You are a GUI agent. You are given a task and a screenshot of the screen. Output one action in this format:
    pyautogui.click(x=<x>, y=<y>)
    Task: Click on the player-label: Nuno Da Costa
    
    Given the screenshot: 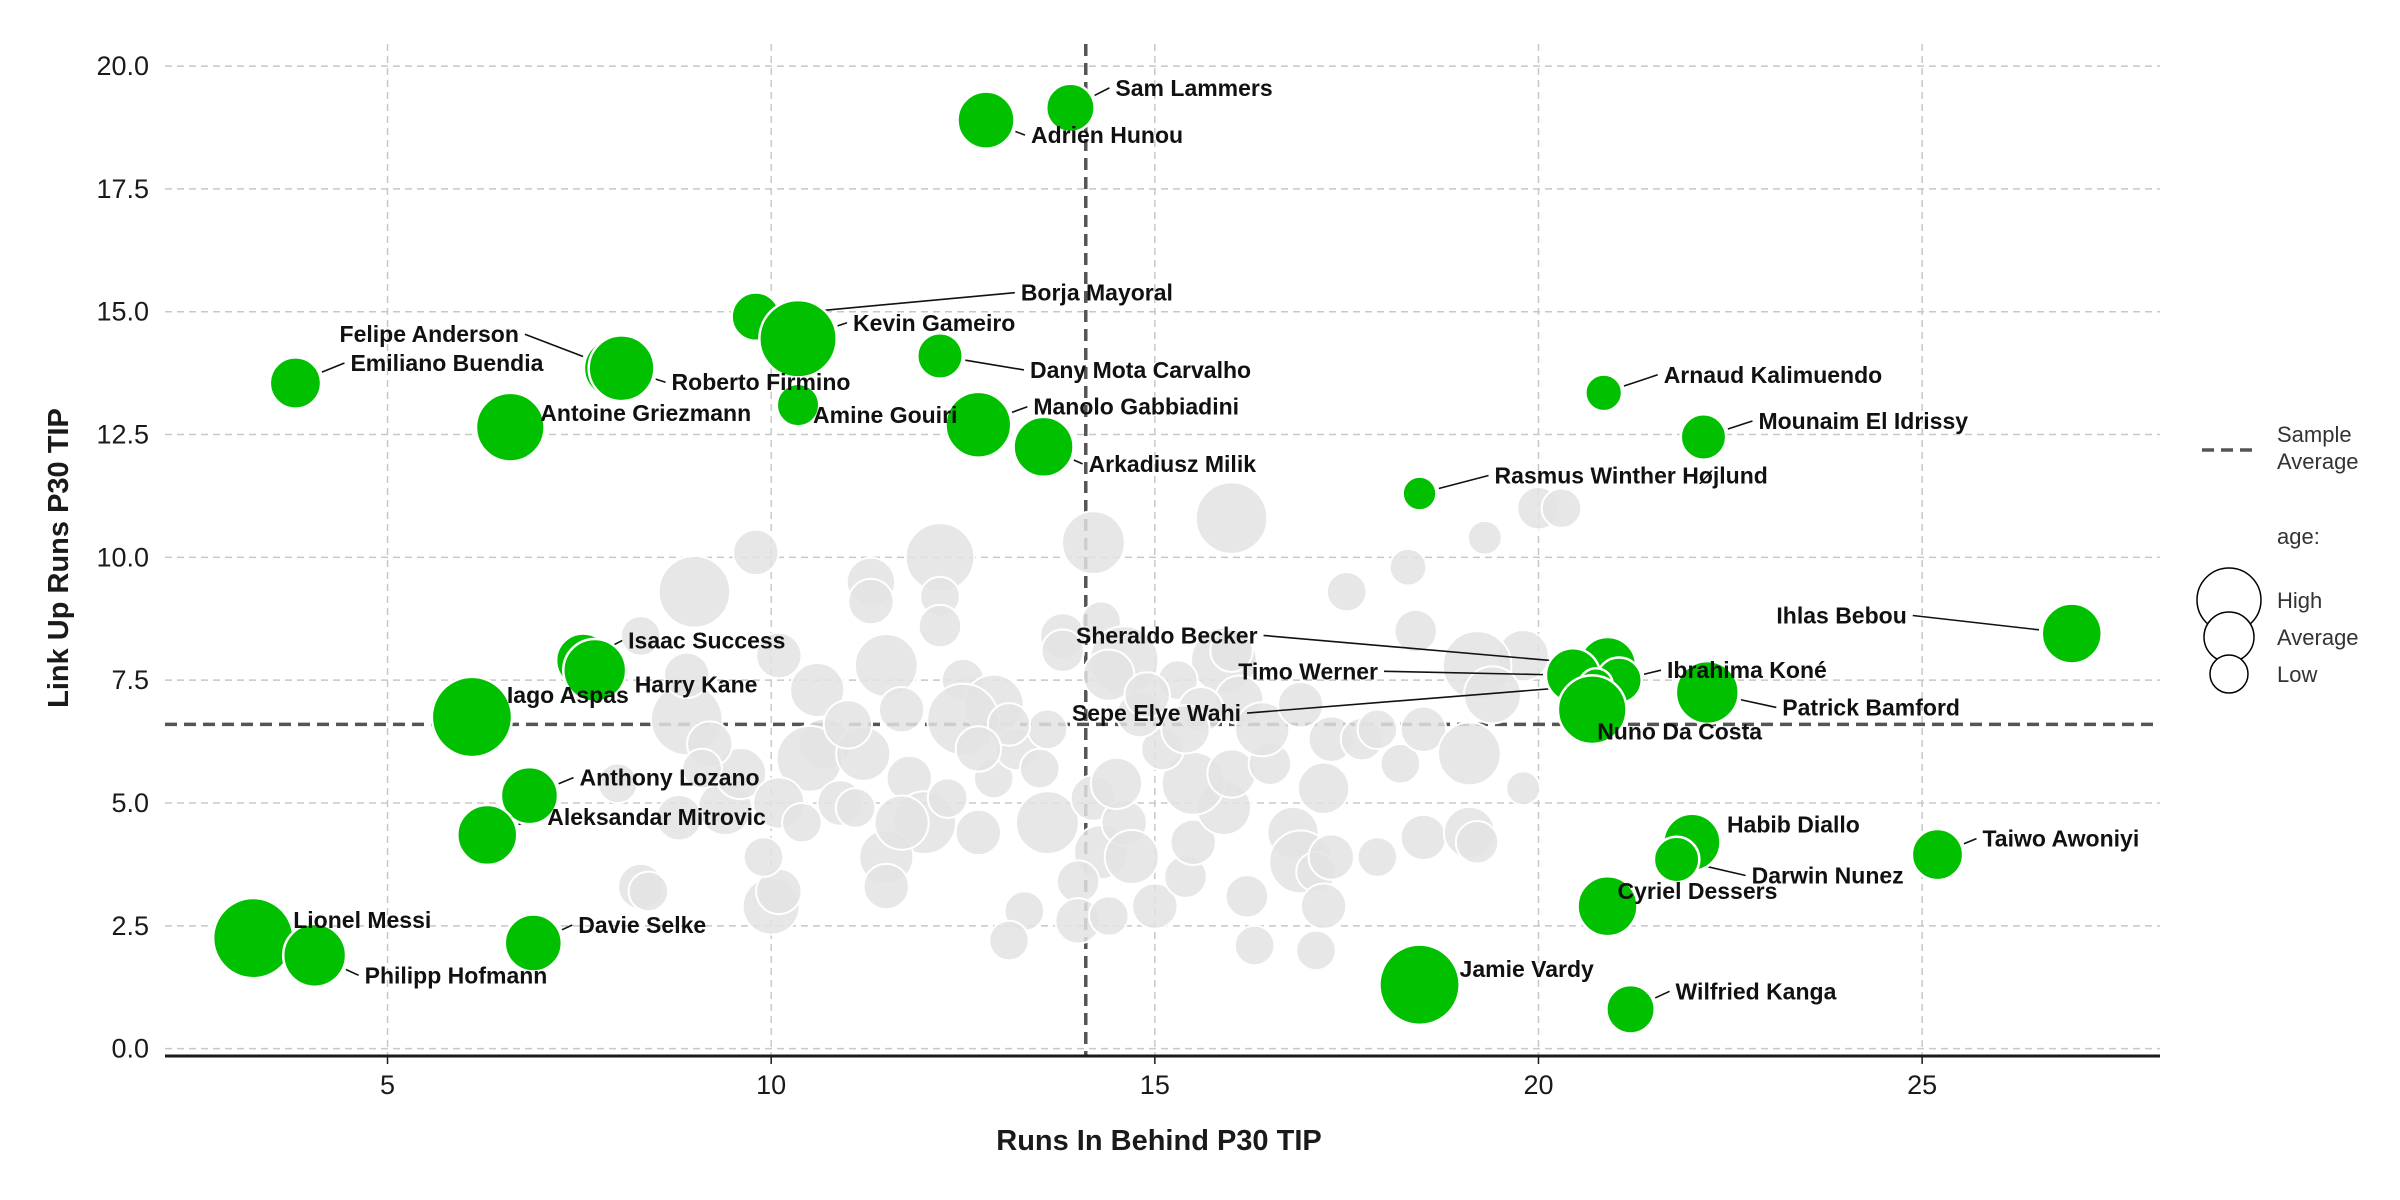 What is the action you would take?
    pyautogui.click(x=1679, y=732)
    